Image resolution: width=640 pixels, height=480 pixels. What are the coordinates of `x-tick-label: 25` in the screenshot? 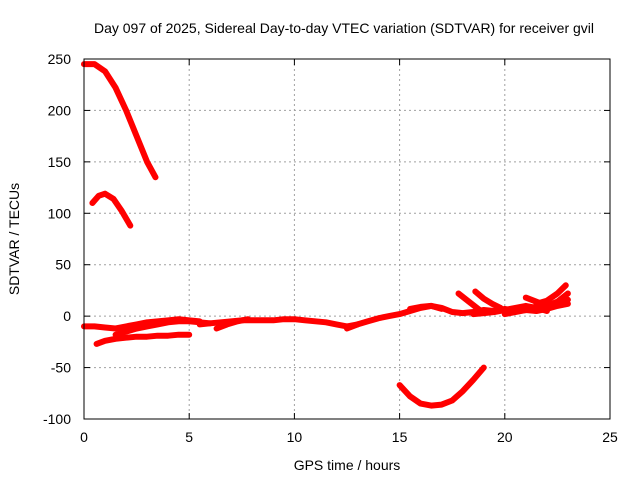 It's located at (610, 437).